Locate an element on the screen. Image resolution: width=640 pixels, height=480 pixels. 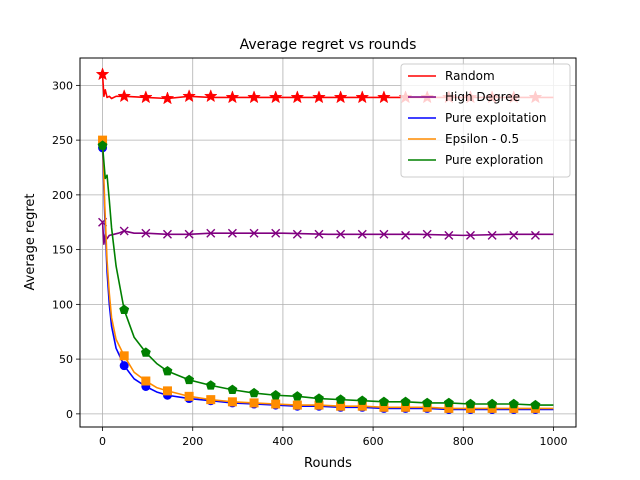
y-tick-label: 50 is located at coordinates (66, 359).